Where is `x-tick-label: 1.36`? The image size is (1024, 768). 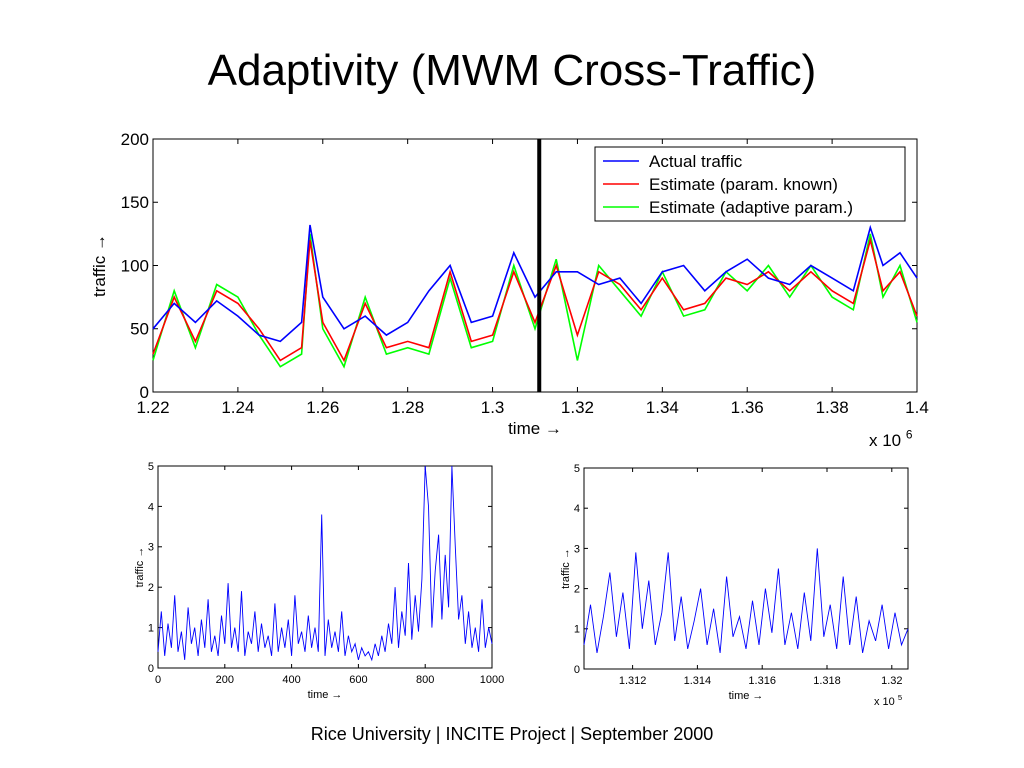
x-tick-label: 1.36 is located at coordinates (747, 407).